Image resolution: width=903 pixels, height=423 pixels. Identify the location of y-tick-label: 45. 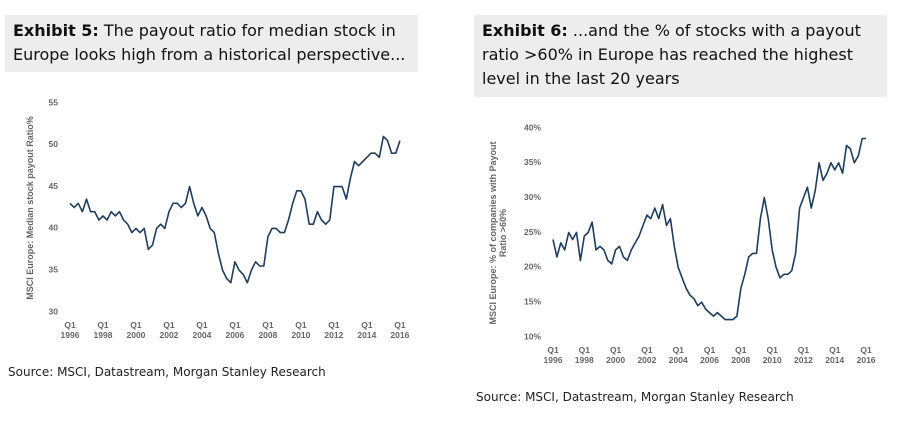
(54, 186).